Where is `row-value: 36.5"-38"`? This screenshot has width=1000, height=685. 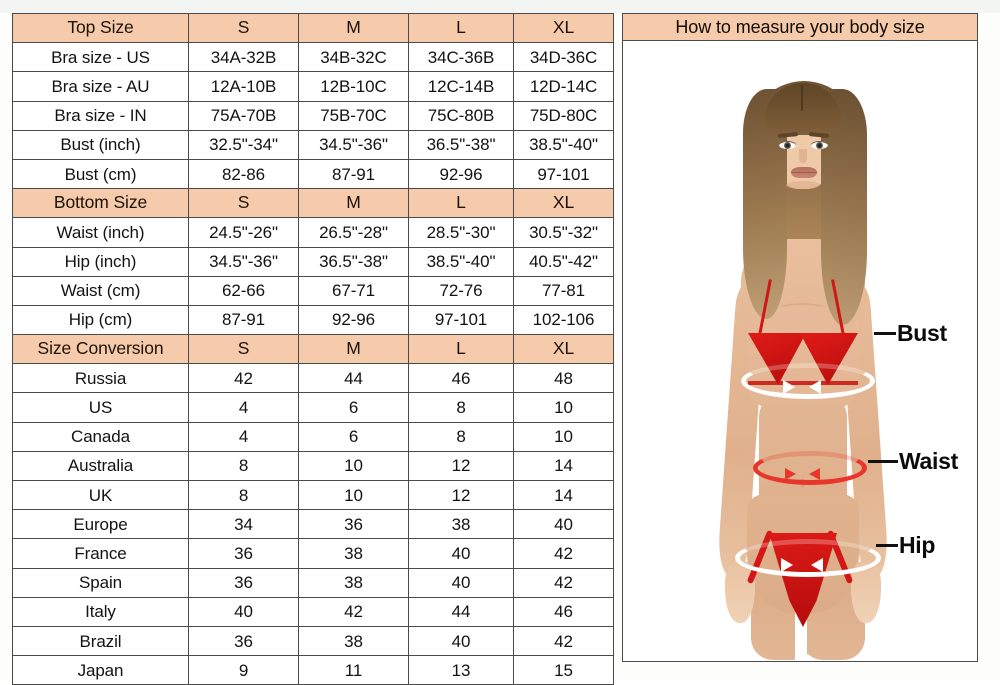 row-value: 36.5"-38" is located at coordinates (461, 144).